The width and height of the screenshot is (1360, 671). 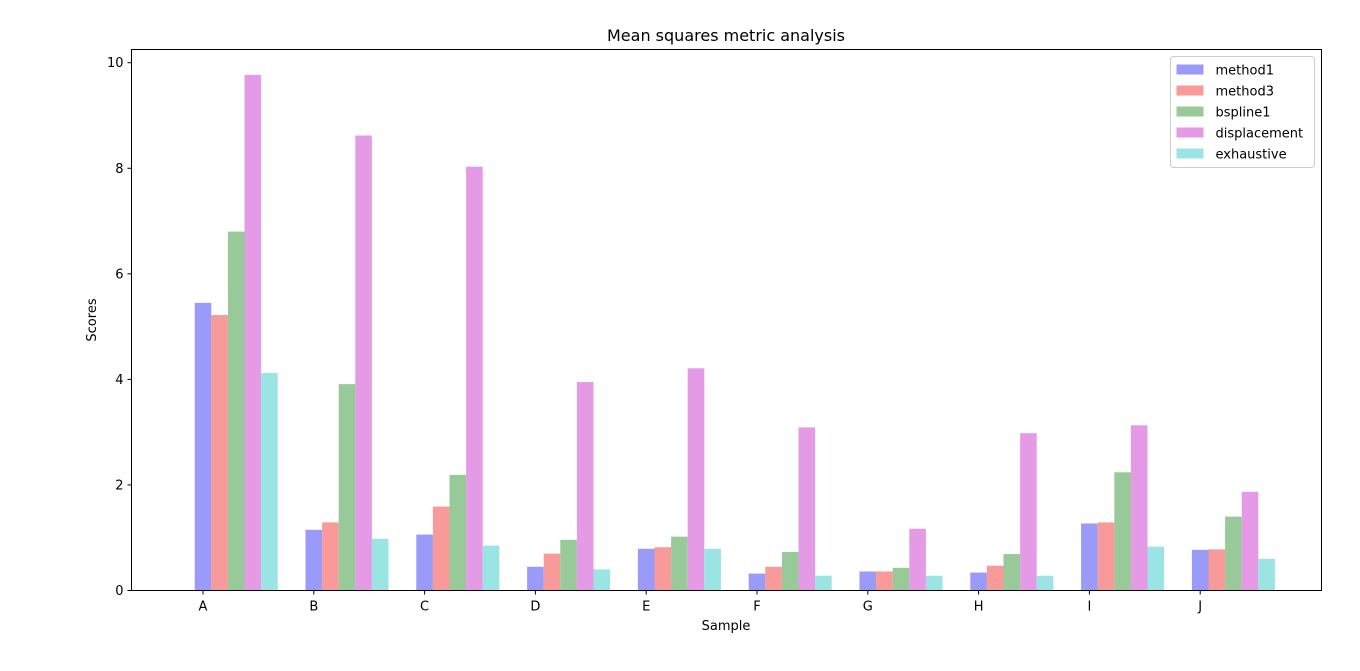 What do you see at coordinates (679, 563) in the screenshot?
I see `bar-bspline1-E` at bounding box center [679, 563].